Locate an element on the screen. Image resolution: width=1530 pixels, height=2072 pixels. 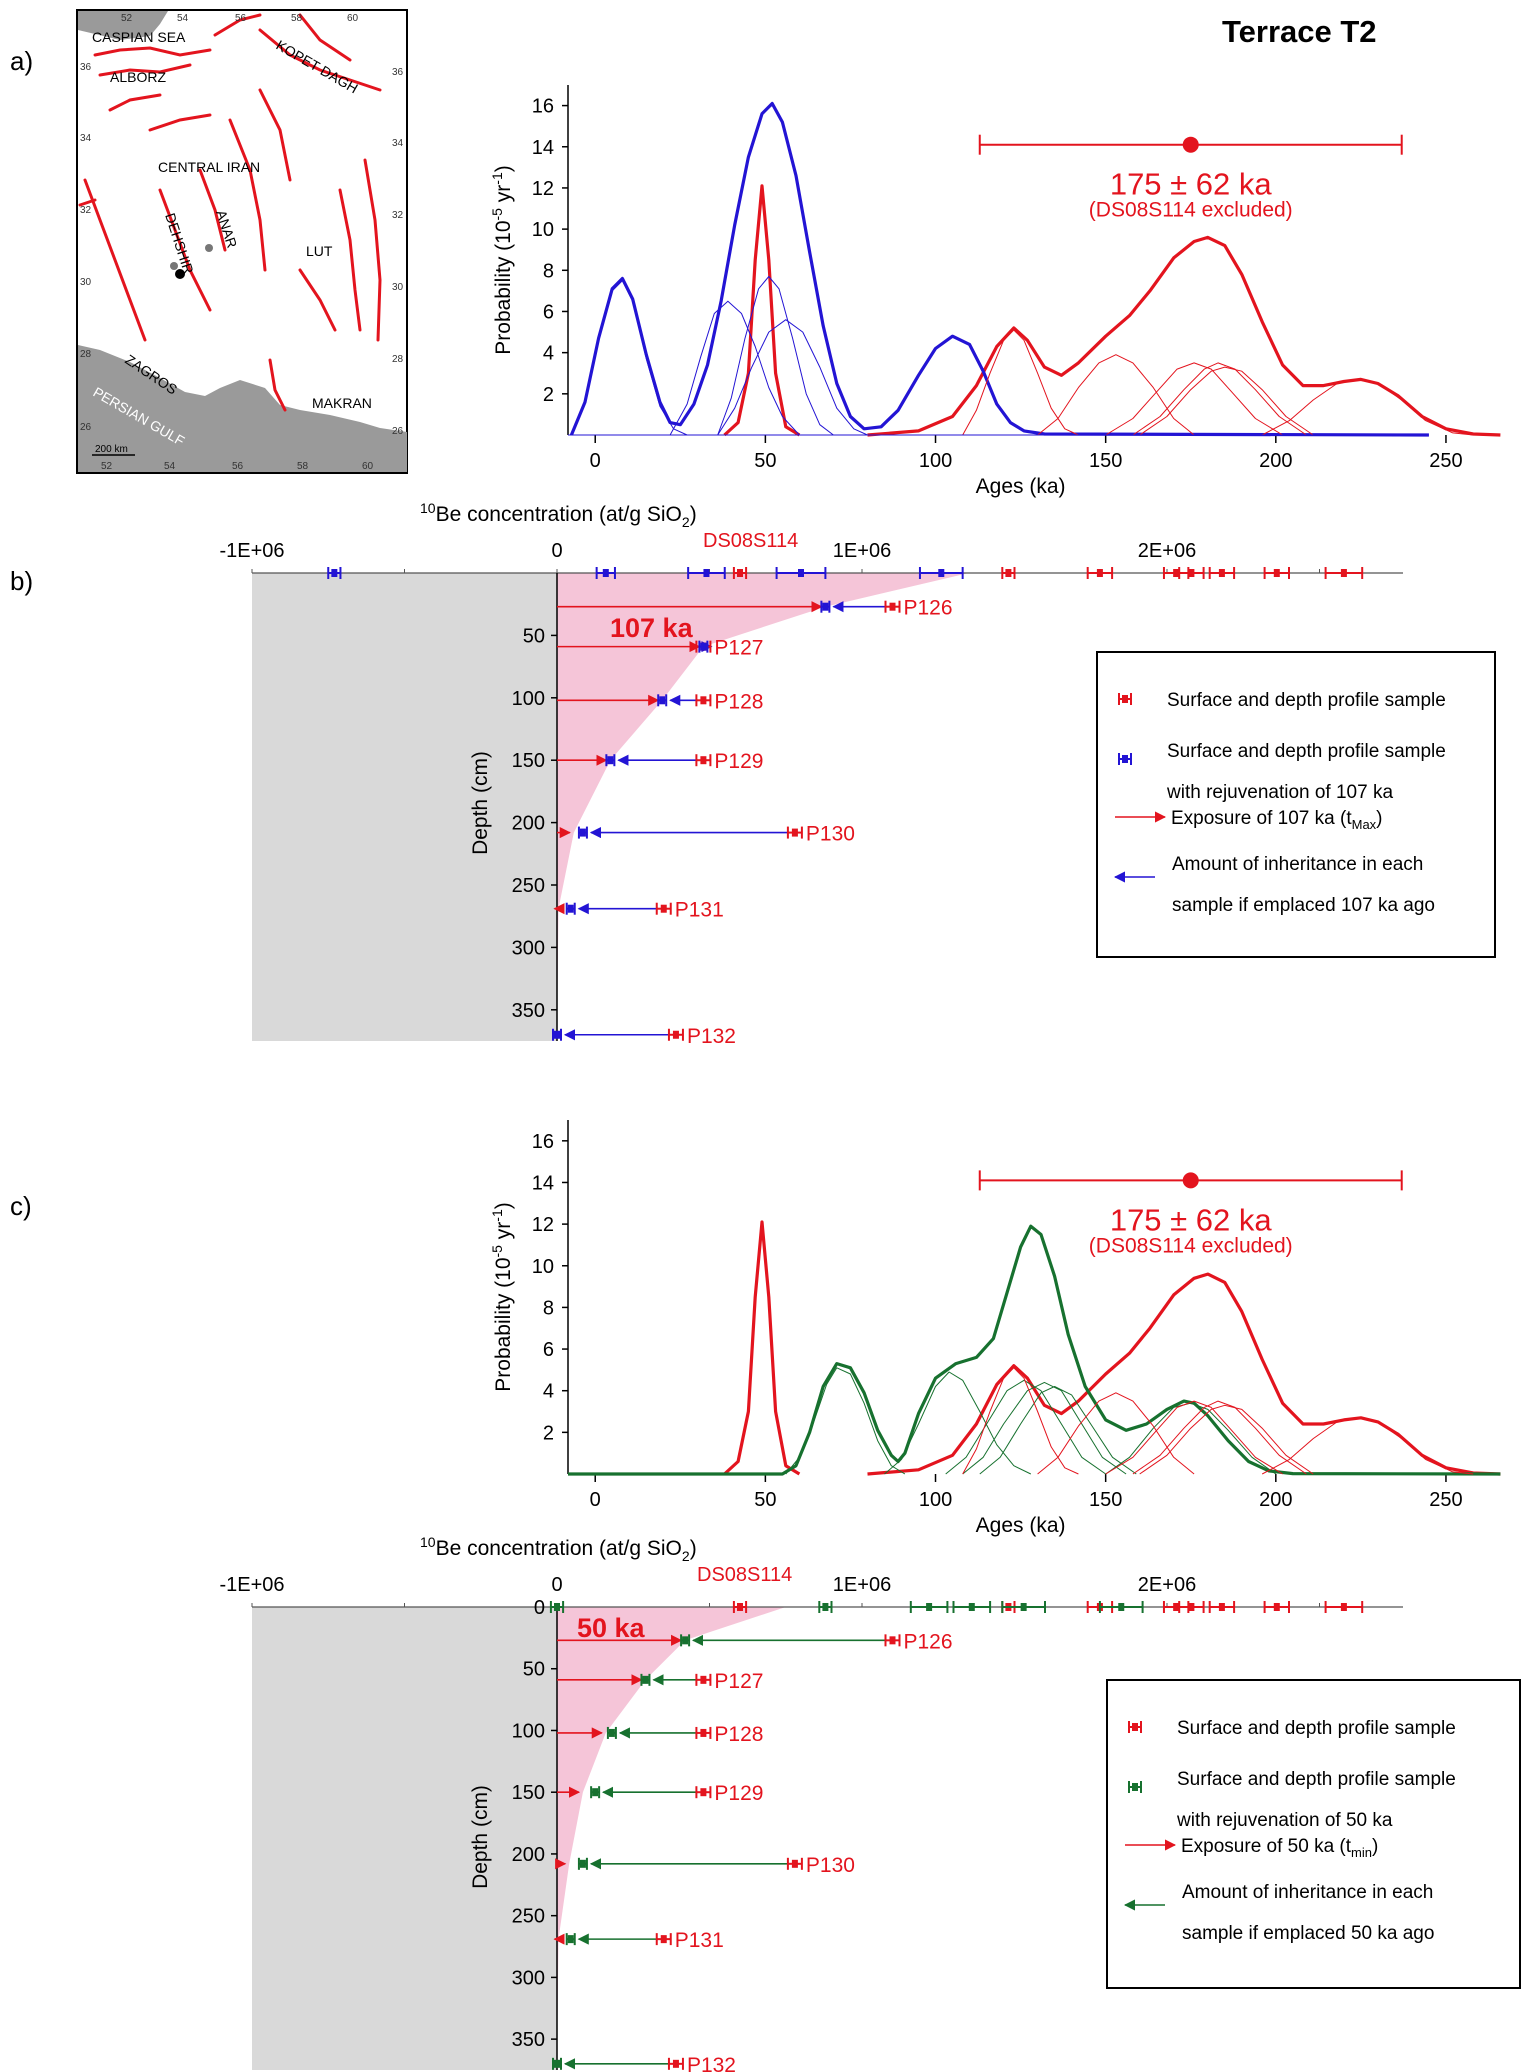
surface-sample-green-mark is located at coordinates (1121, 1607).